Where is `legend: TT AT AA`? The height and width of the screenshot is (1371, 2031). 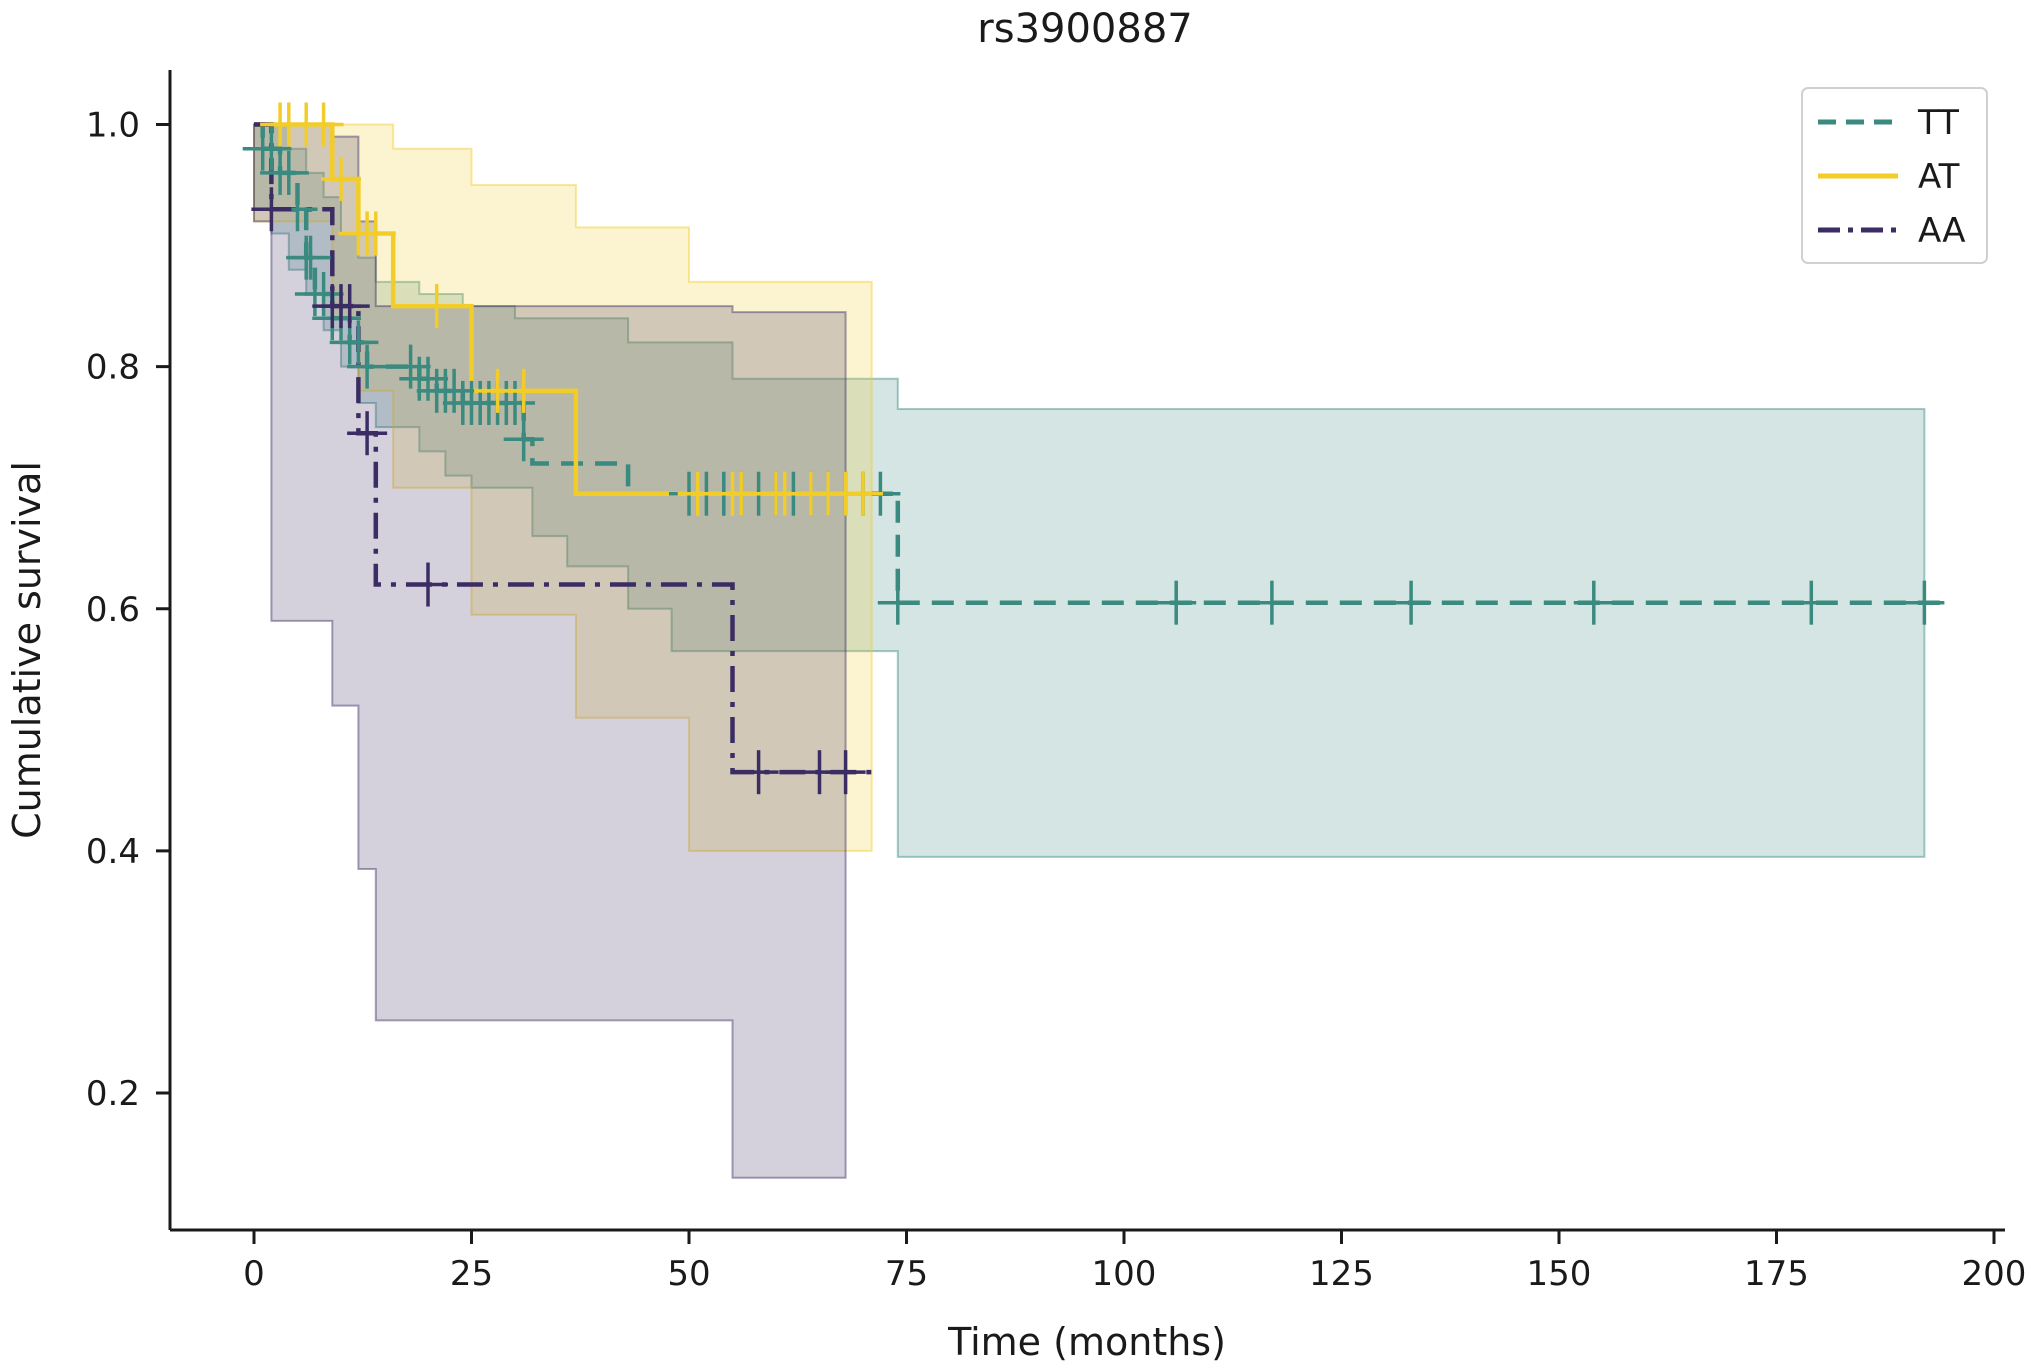 legend: TT AT AA is located at coordinates (1894, 175).